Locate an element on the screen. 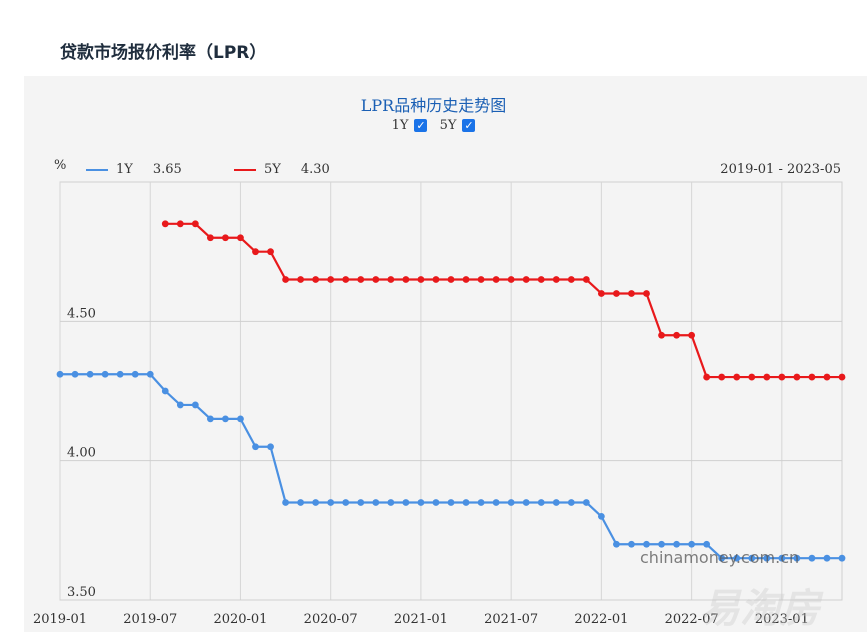 The image size is (867, 634). legend-5y-name: 5Y is located at coordinates (272, 169).